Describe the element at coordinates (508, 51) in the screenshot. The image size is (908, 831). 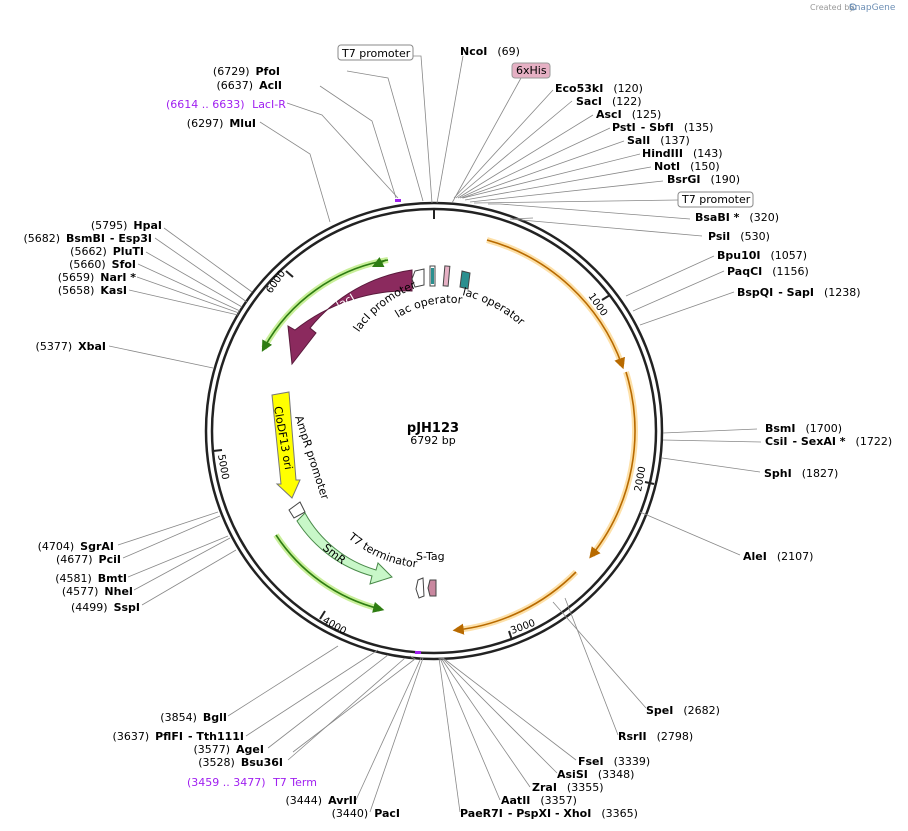
I see `site-pos: (69)` at that location.